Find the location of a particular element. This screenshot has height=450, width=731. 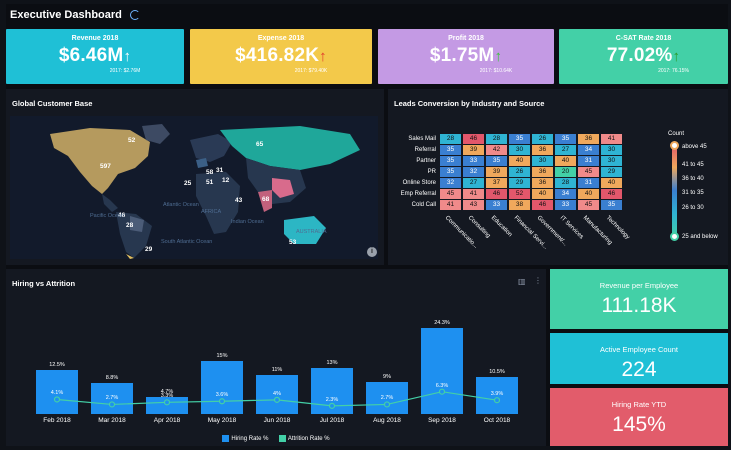

legend-hiring: Hiring Rate % is located at coordinates (245, 438).